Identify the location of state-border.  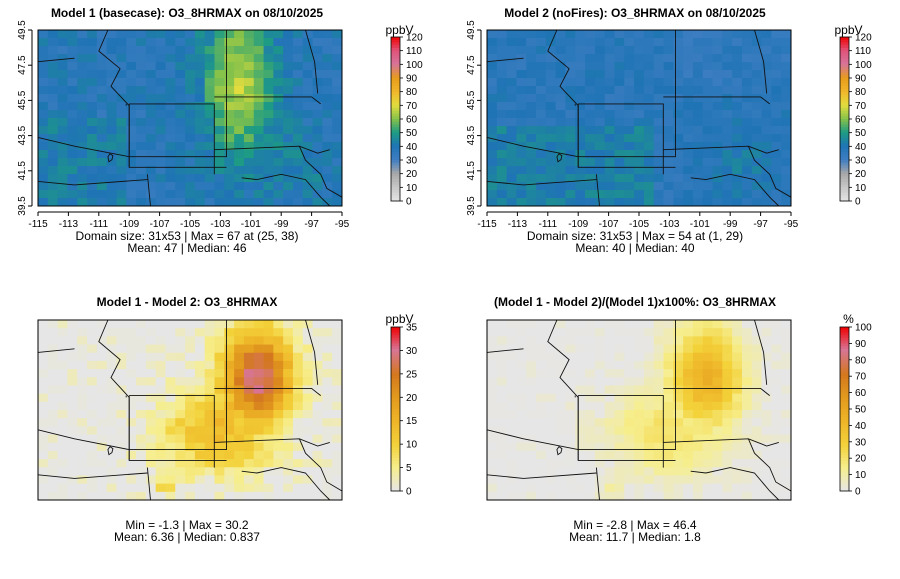
(505, 350).